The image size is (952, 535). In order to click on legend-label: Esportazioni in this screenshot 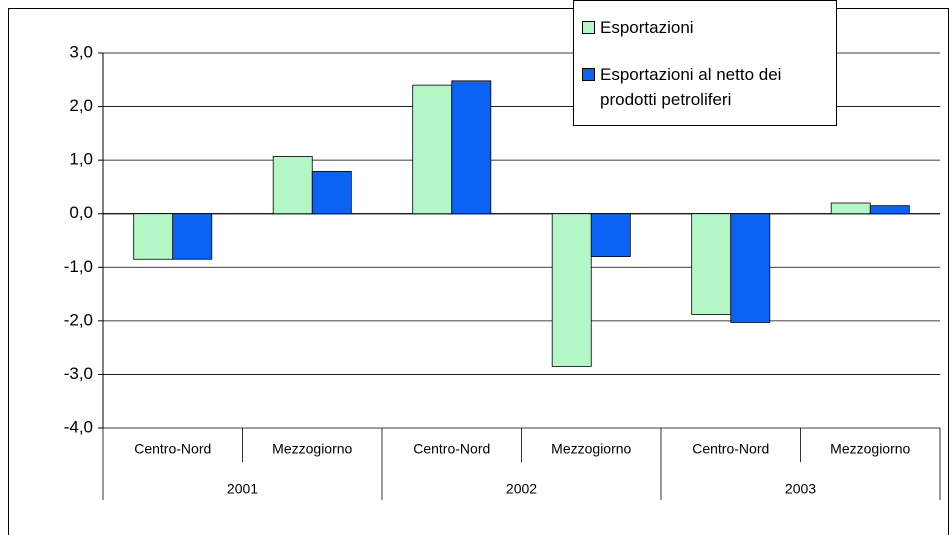, I will do `click(647, 27)`.